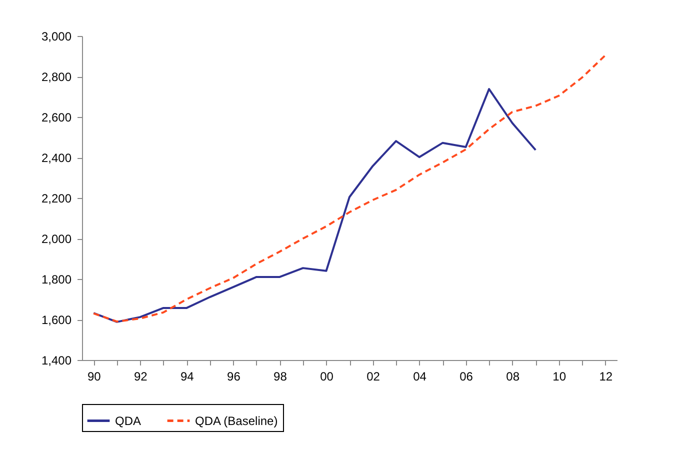  What do you see at coordinates (56, 361) in the screenshot?
I see `y-tick-label: 1,400` at bounding box center [56, 361].